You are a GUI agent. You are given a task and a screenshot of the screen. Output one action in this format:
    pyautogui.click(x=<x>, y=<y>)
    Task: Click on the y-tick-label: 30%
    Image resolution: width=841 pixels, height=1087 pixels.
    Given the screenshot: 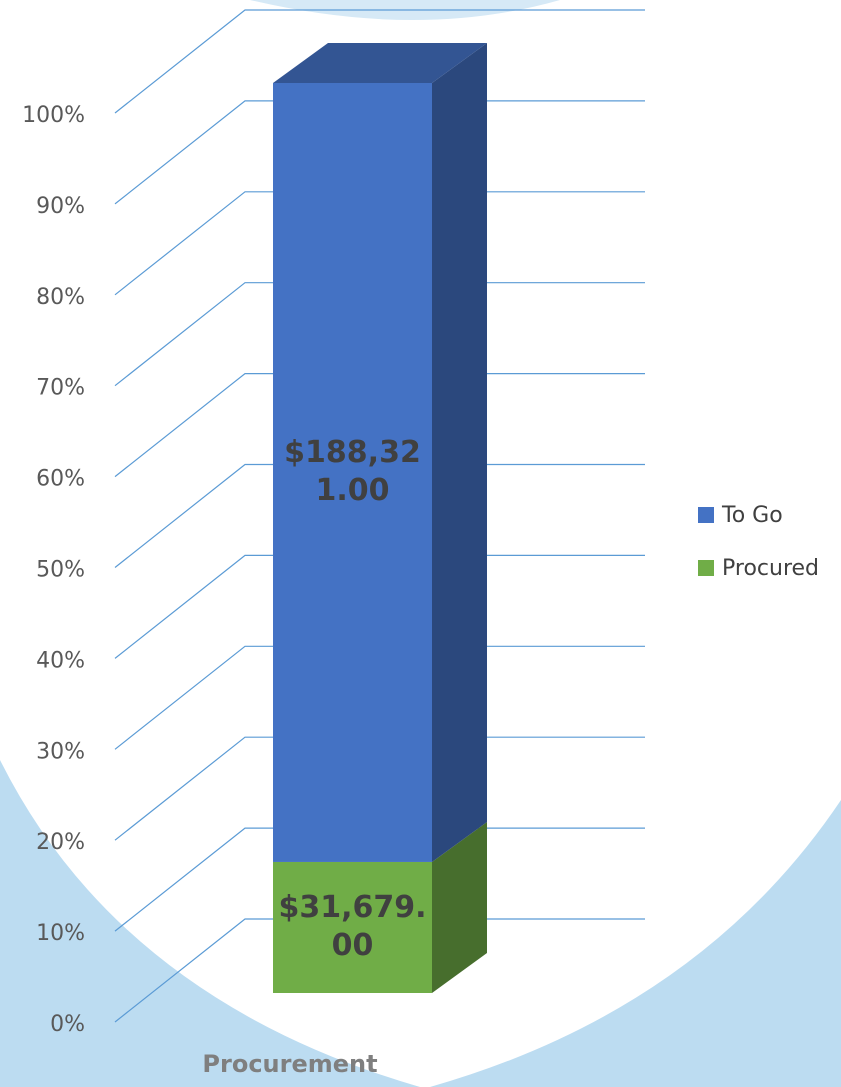 What is the action you would take?
    pyautogui.click(x=60, y=751)
    